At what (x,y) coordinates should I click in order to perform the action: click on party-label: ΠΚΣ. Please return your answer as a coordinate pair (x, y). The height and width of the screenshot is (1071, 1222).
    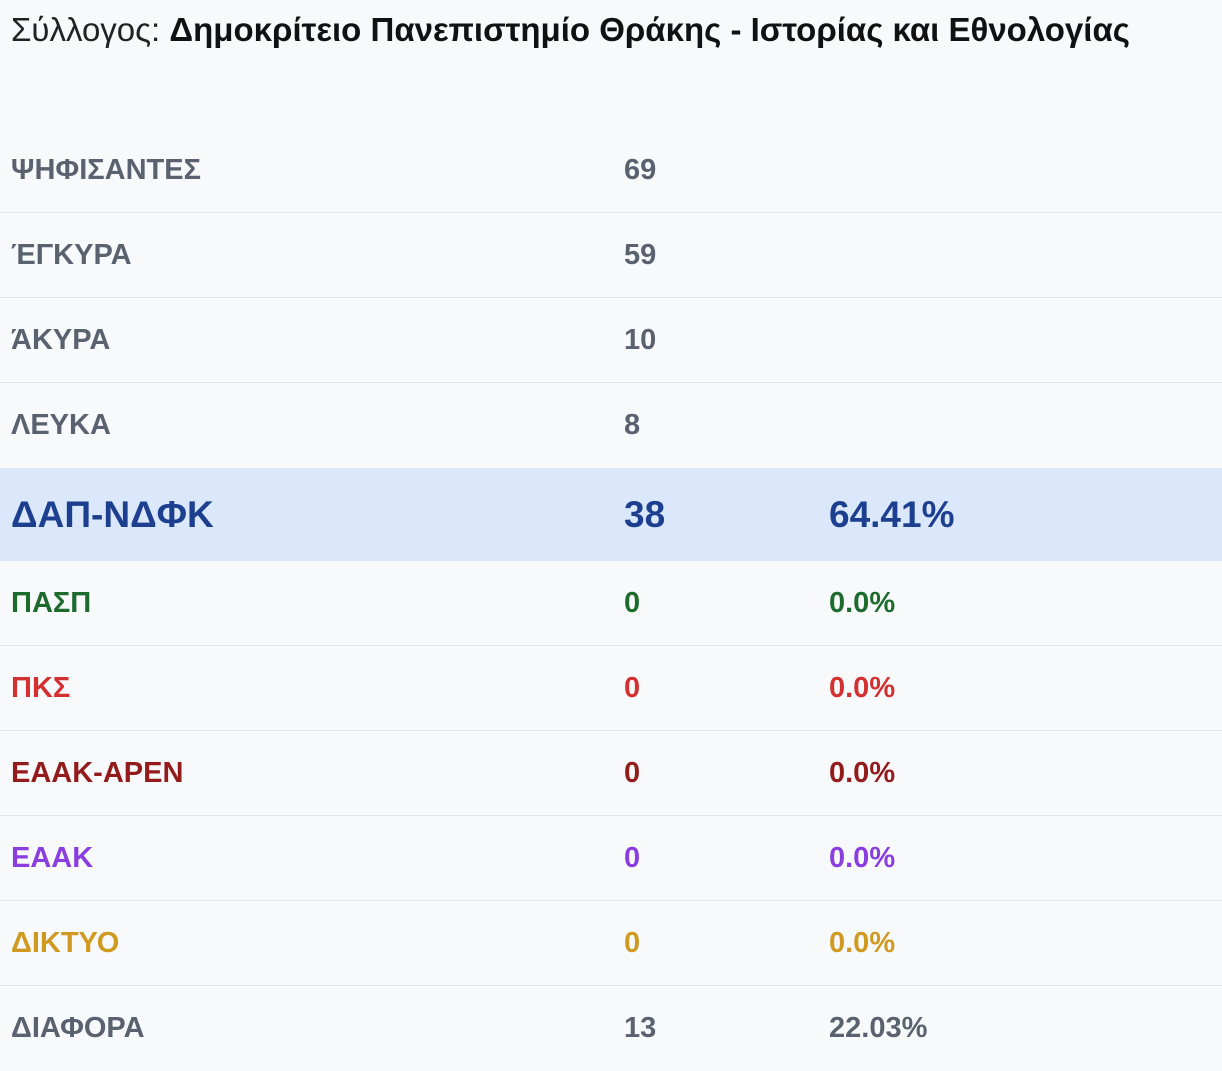
    Looking at the image, I should click on (41, 687).